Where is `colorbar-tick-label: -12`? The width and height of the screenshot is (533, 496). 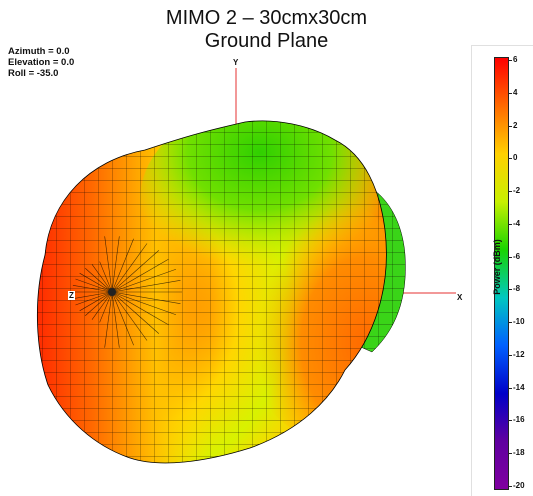 colorbar-tick-label: -12 is located at coordinates (519, 354).